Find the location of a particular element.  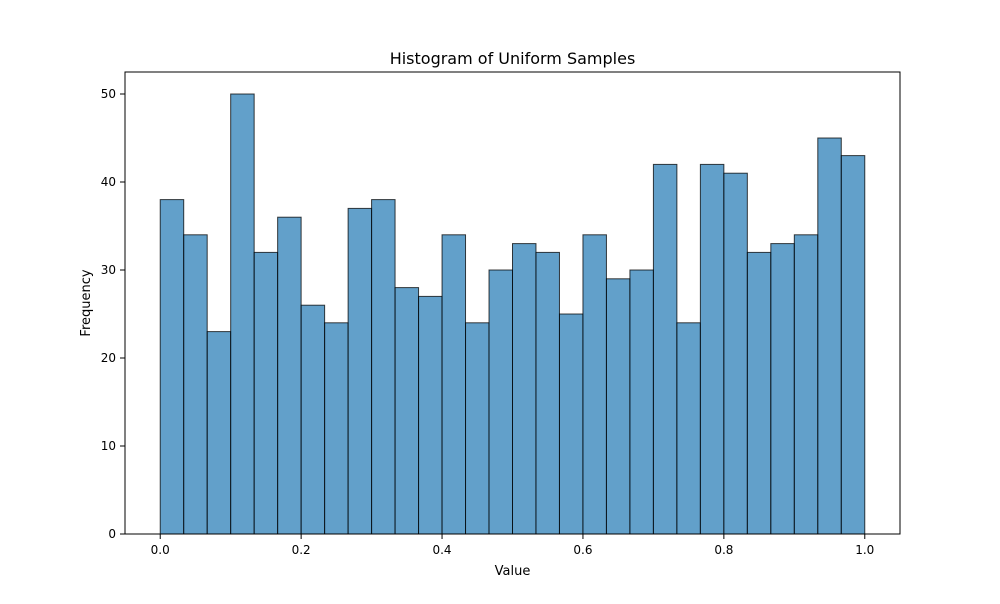

x-tick-label: 0.2 is located at coordinates (301, 550).